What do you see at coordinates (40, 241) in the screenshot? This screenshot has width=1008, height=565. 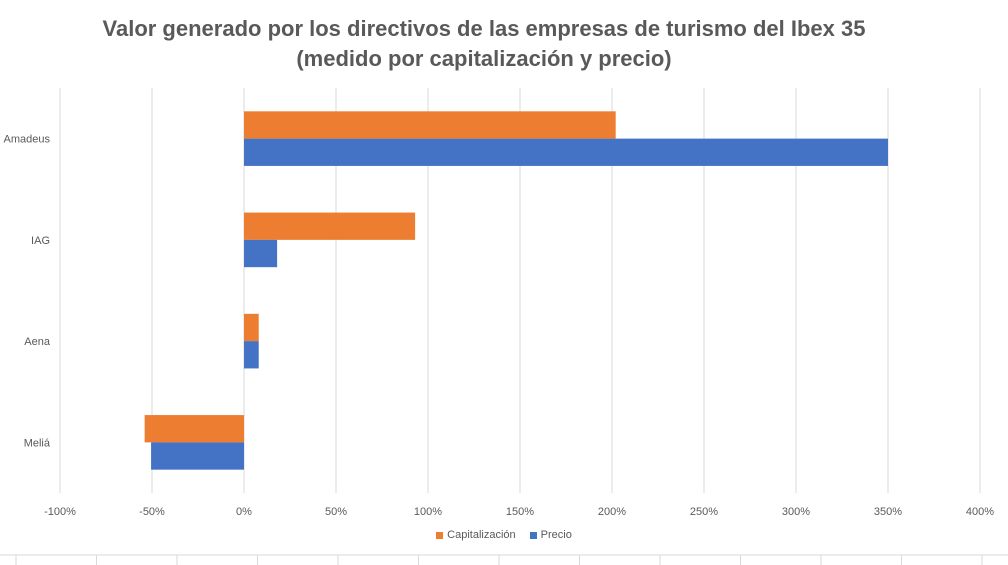 I see `y-category-label: IAG` at bounding box center [40, 241].